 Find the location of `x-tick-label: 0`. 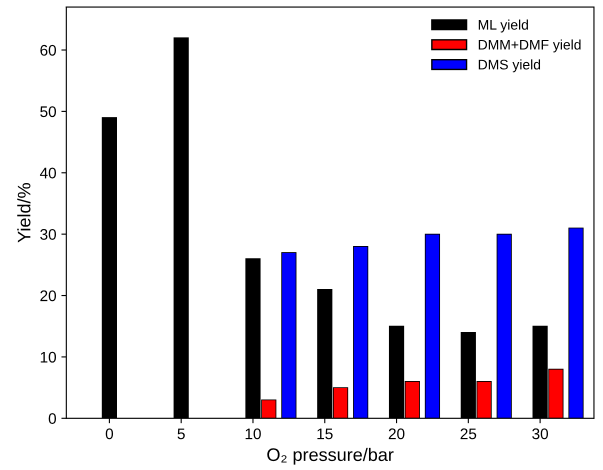

x-tick-label: 0 is located at coordinates (110, 434).